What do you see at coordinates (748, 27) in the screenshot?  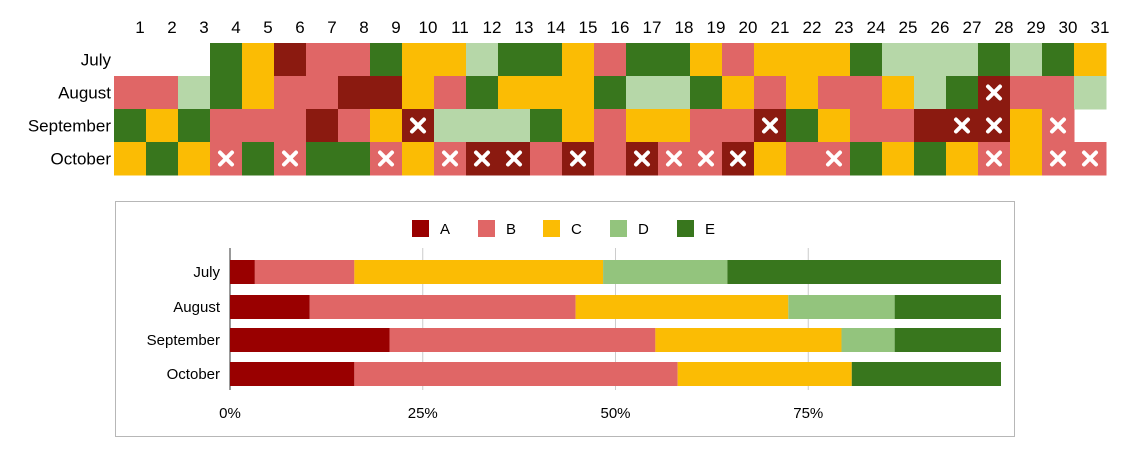 I see `day-label: 20` at bounding box center [748, 27].